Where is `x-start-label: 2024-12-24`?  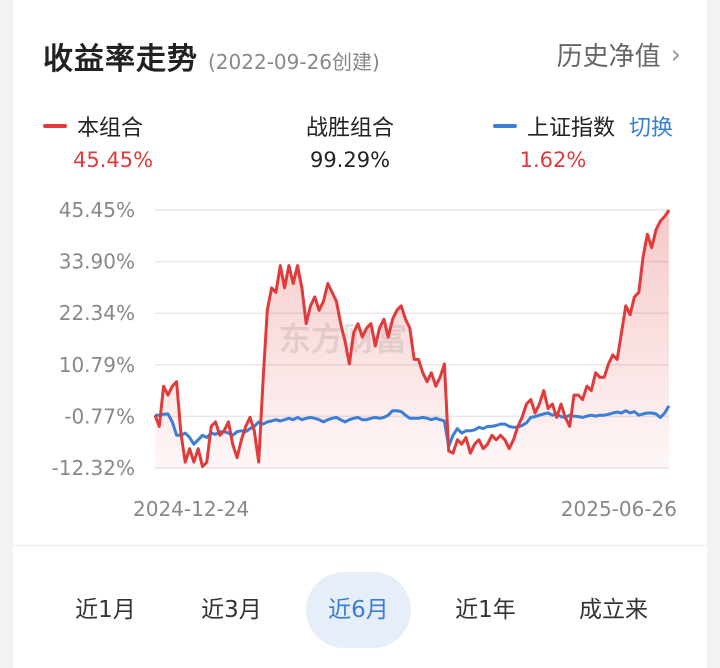
x-start-label: 2024-12-24 is located at coordinates (191, 509).